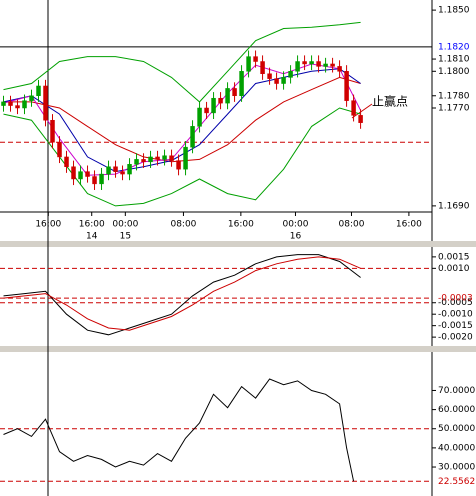  What do you see at coordinates (390, 101) in the screenshot?
I see `annotation: 止赢点` at bounding box center [390, 101].